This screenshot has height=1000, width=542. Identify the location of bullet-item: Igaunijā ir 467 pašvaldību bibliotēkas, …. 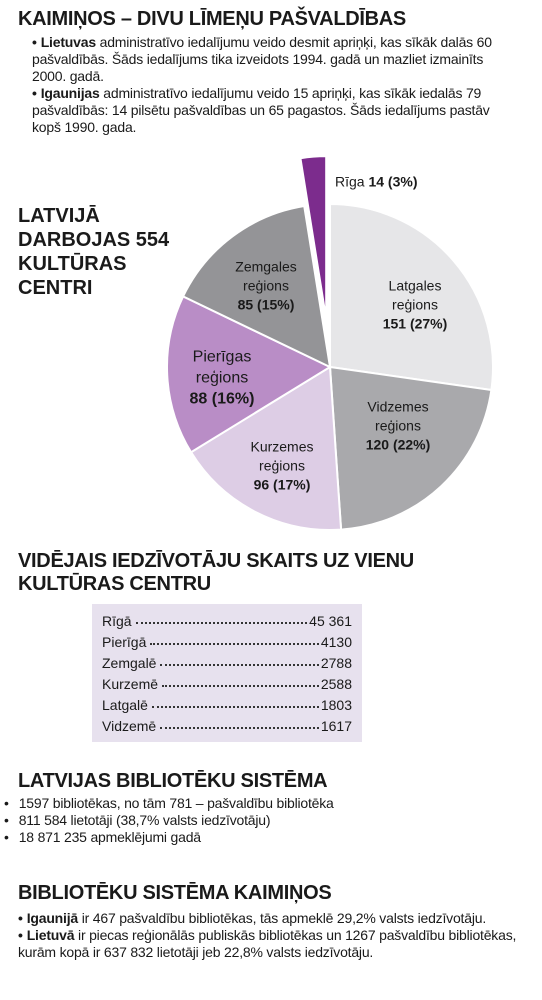
(270, 918).